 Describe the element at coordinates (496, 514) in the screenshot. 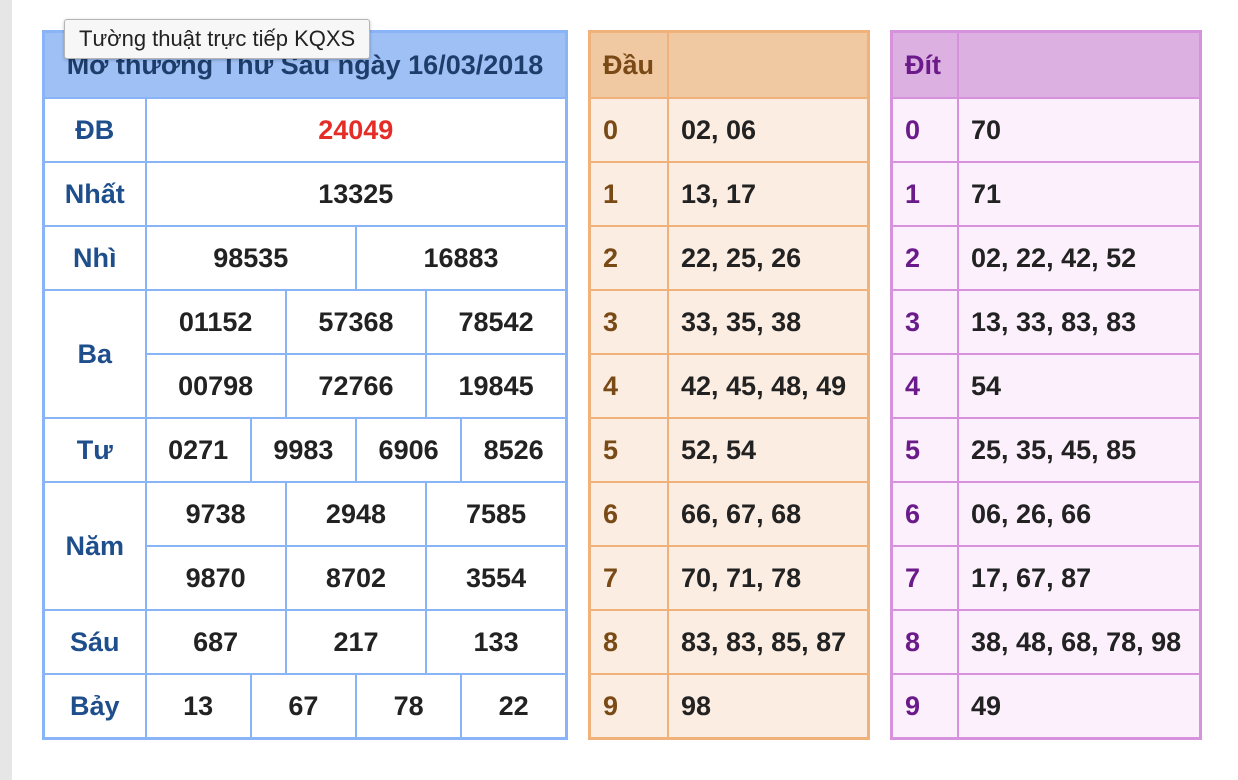

I see `fifth-prize-number: 7585` at that location.